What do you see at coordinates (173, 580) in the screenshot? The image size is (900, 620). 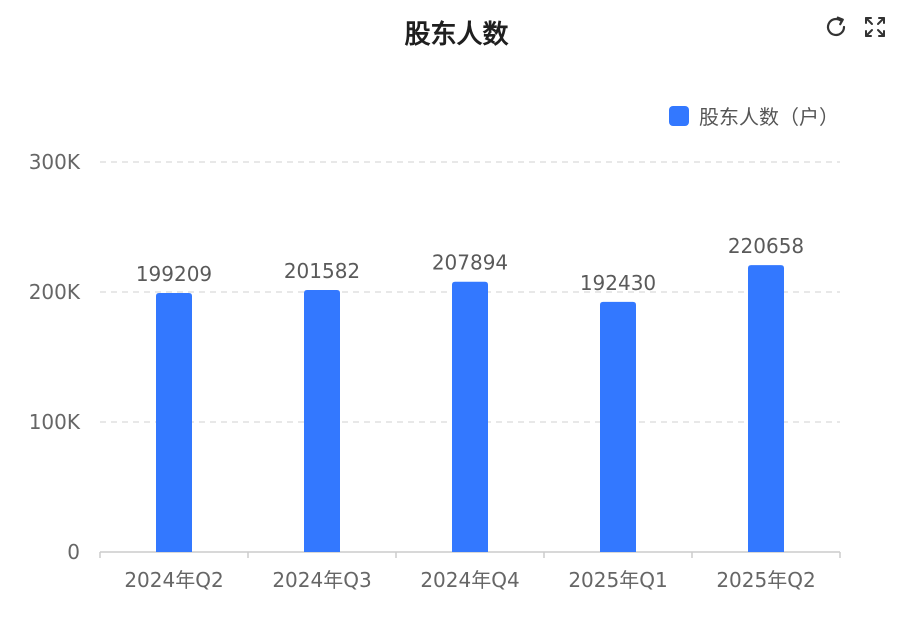 I see `x-tick-label: 2024年Q2` at bounding box center [173, 580].